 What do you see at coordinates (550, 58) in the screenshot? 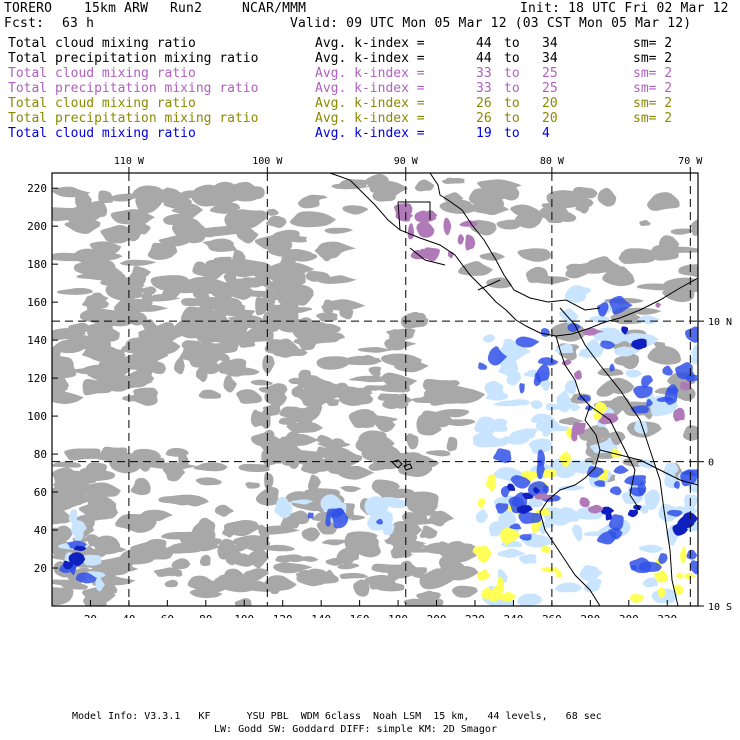
I see `field-to-value: 34` at bounding box center [550, 58].